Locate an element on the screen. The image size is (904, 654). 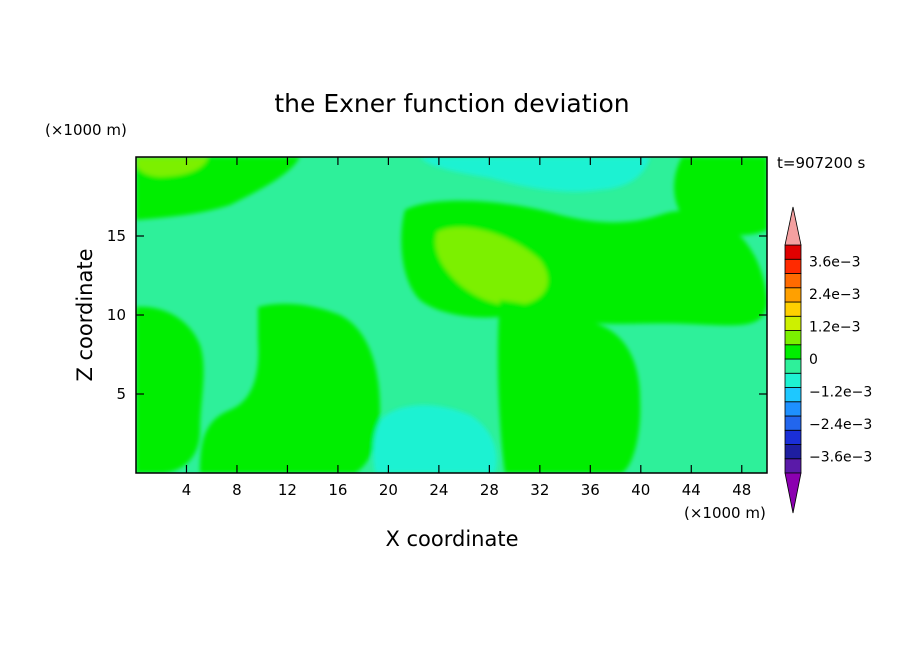
y-tick-label: 5 is located at coordinates (121, 394).